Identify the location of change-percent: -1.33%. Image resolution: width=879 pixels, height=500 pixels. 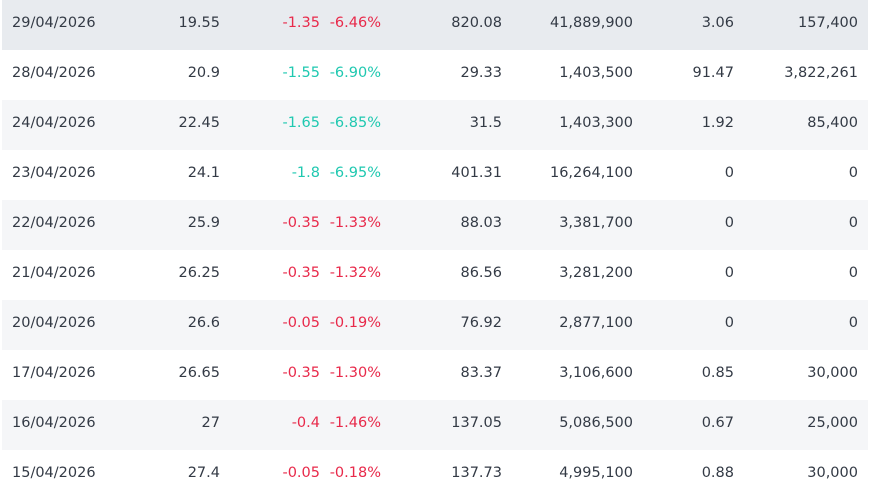
(355, 223).